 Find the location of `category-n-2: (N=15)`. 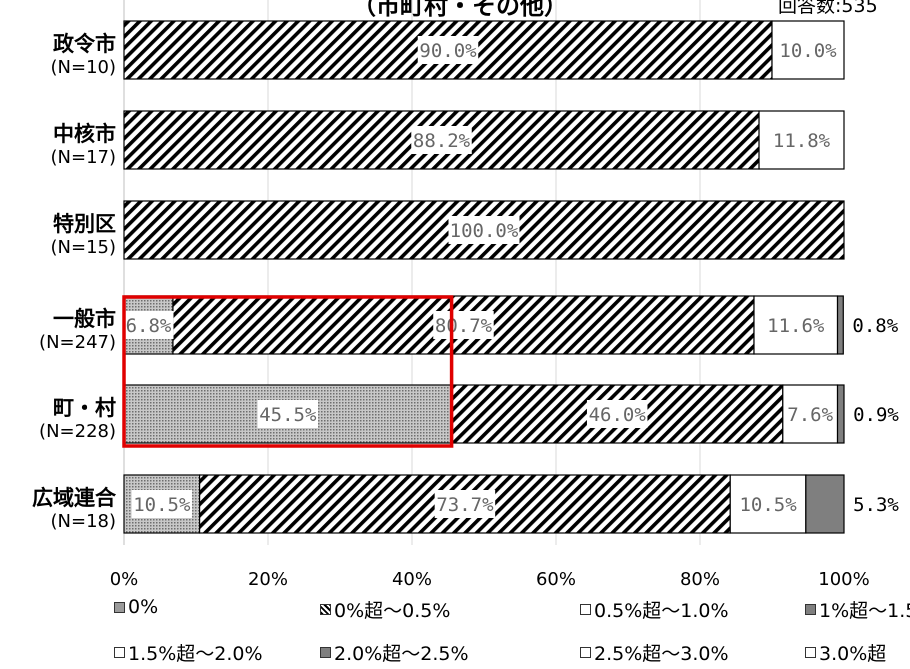

category-n-2: (N=15) is located at coordinates (84, 247).